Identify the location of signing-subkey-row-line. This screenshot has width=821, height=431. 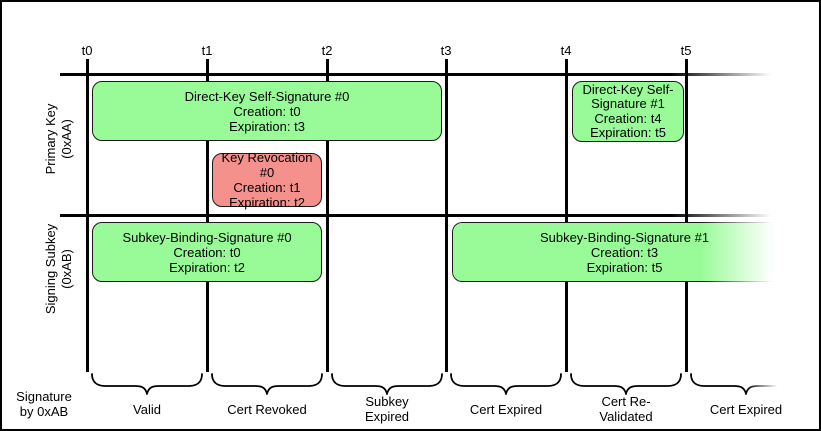
(419, 215).